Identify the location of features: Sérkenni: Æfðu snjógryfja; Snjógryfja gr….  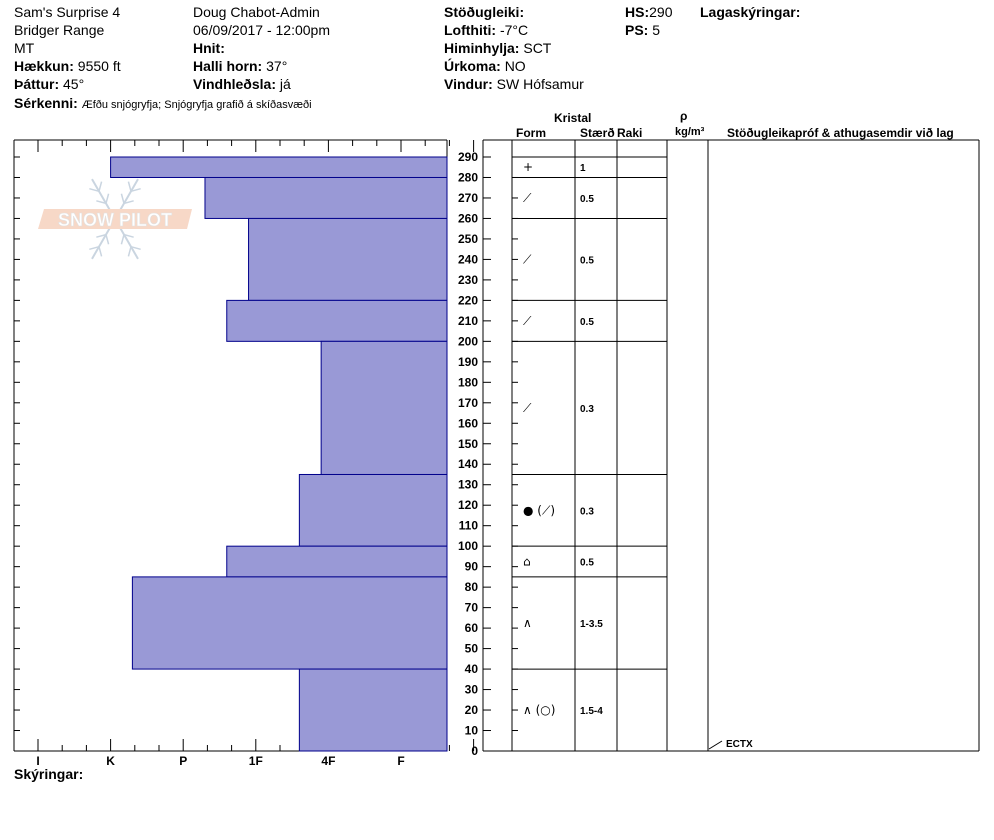
(163, 103).